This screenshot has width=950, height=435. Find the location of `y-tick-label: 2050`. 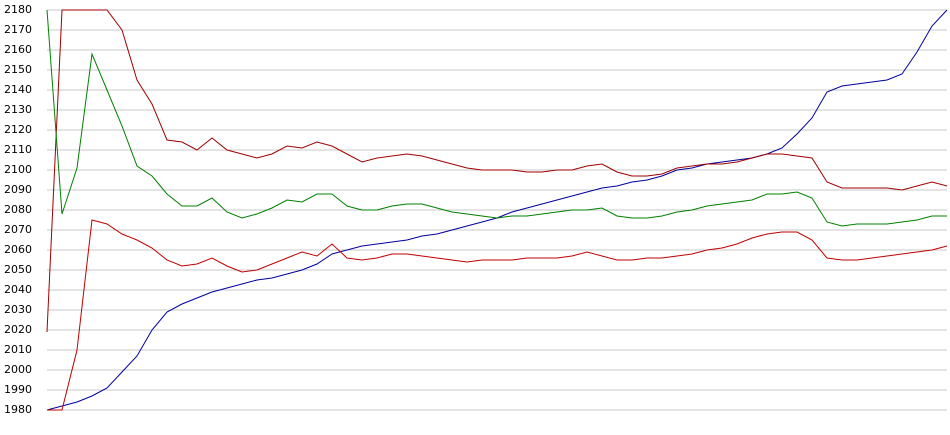

y-tick-label: 2050 is located at coordinates (18, 269).